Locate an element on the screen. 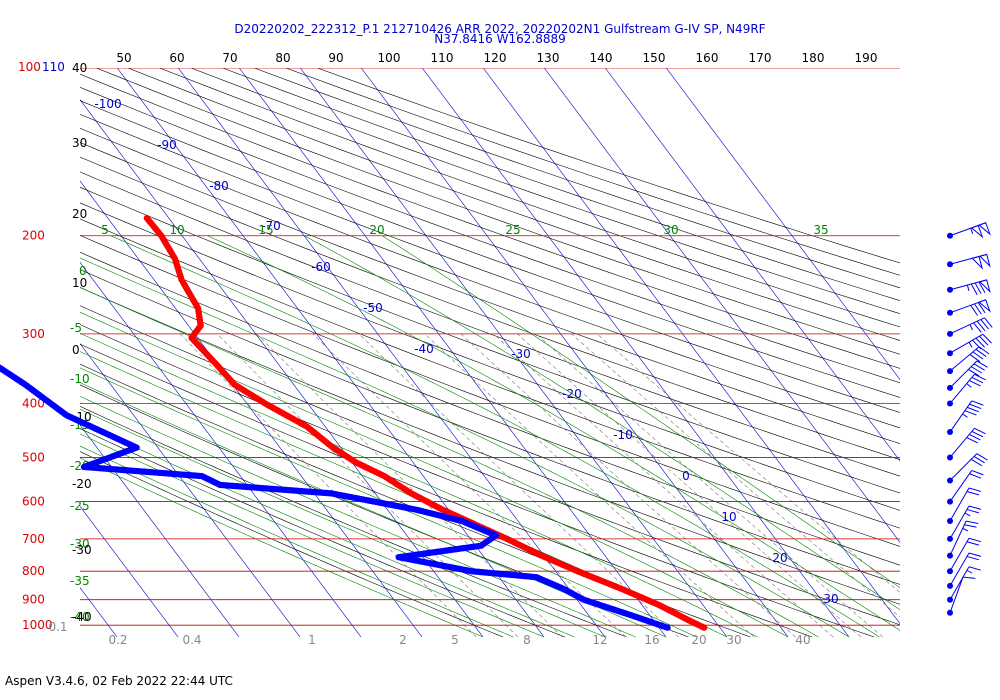 The width and height of the screenshot is (1000, 700). mixing-ratio-label: 1 is located at coordinates (312, 640).